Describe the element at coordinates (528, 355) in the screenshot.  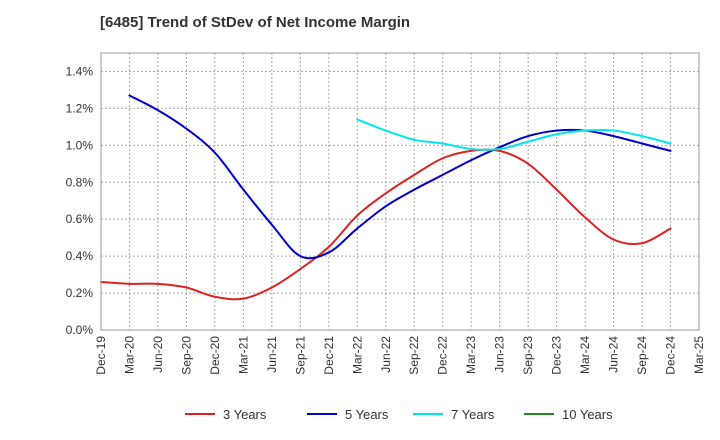
I see `x-tick-label: Sep-23` at that location.